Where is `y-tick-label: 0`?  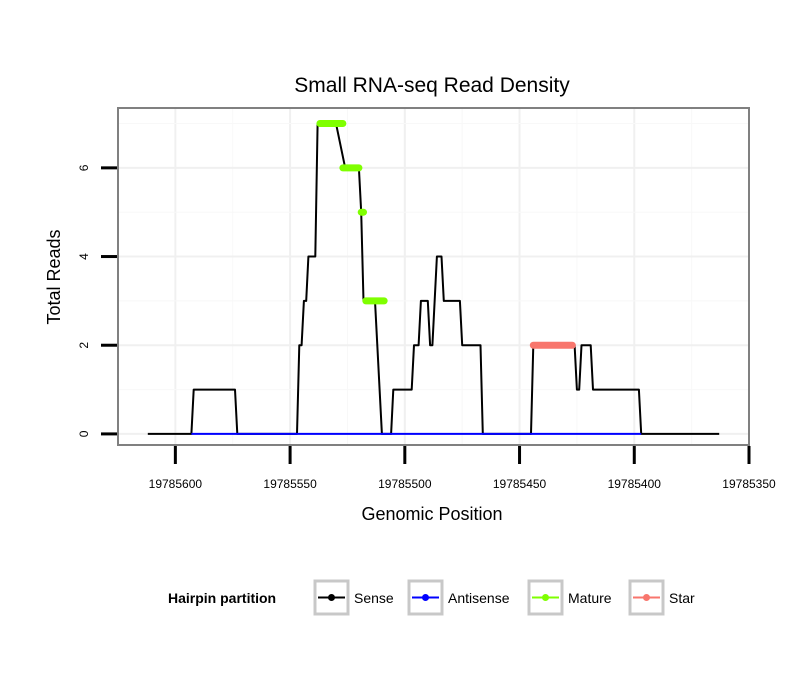
y-tick-label: 0 is located at coordinates (84, 433).